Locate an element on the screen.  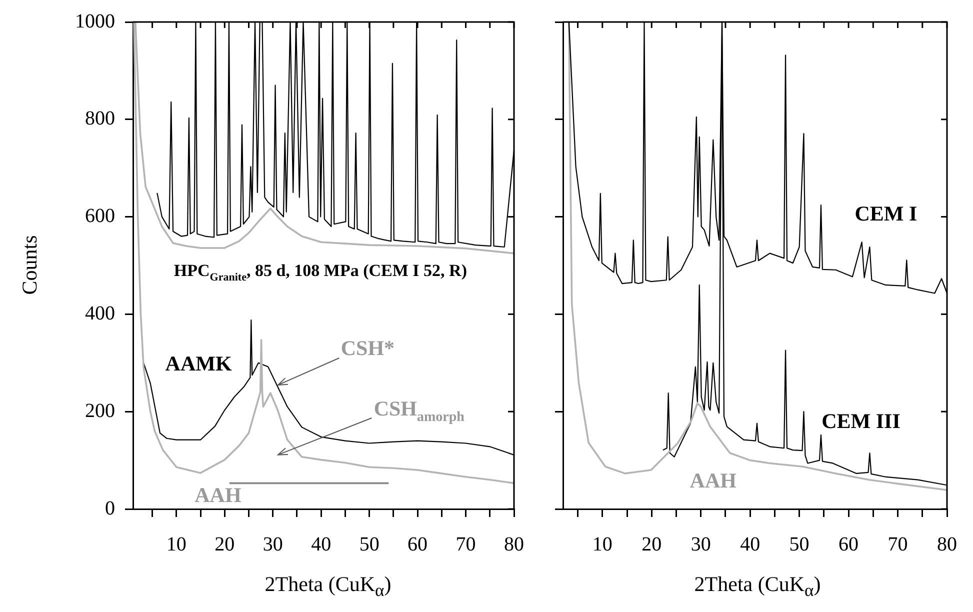
y-tick-label: 600 is located at coordinates (100, 216).